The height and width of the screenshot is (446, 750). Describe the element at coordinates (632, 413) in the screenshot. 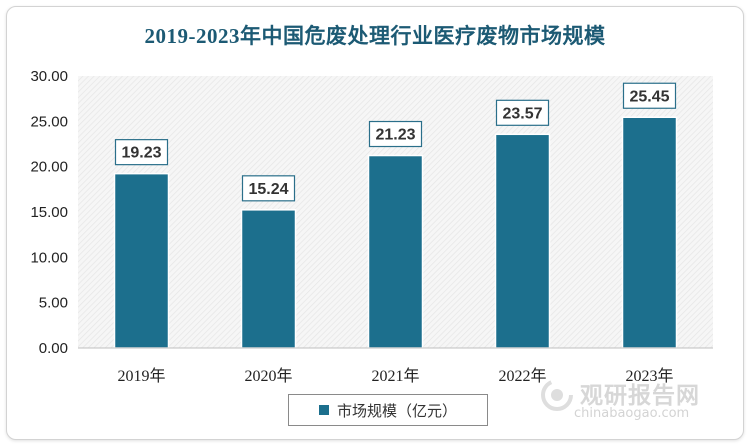

I see `watermark-en-text: chinabaogao.com` at that location.